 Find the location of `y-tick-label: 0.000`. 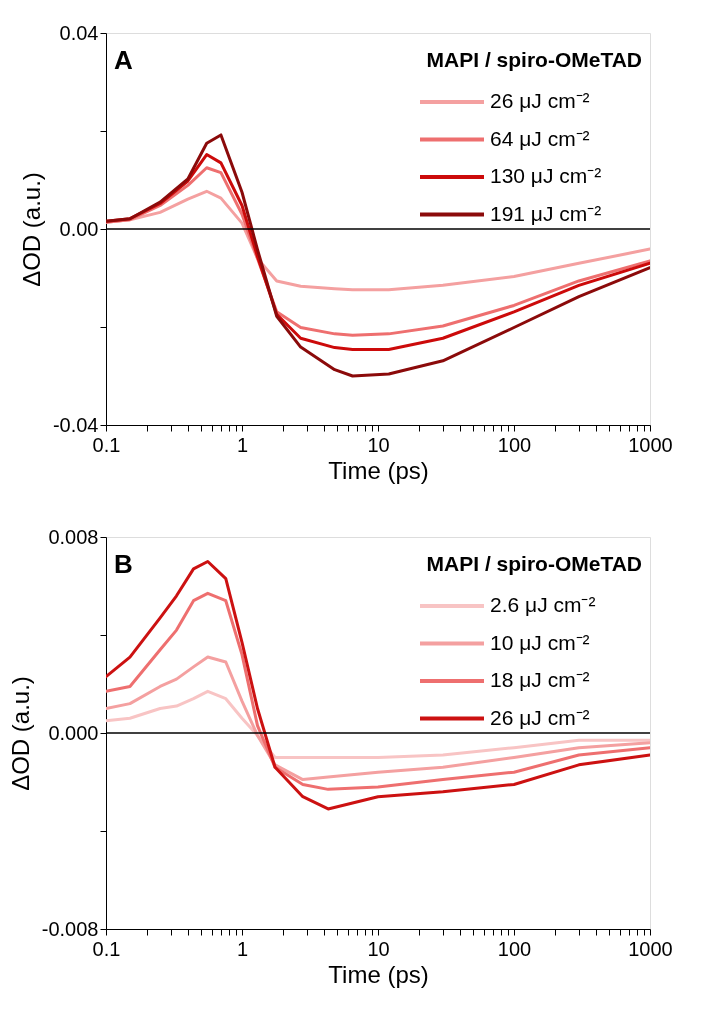

y-tick-label: 0.000 is located at coordinates (73, 732).